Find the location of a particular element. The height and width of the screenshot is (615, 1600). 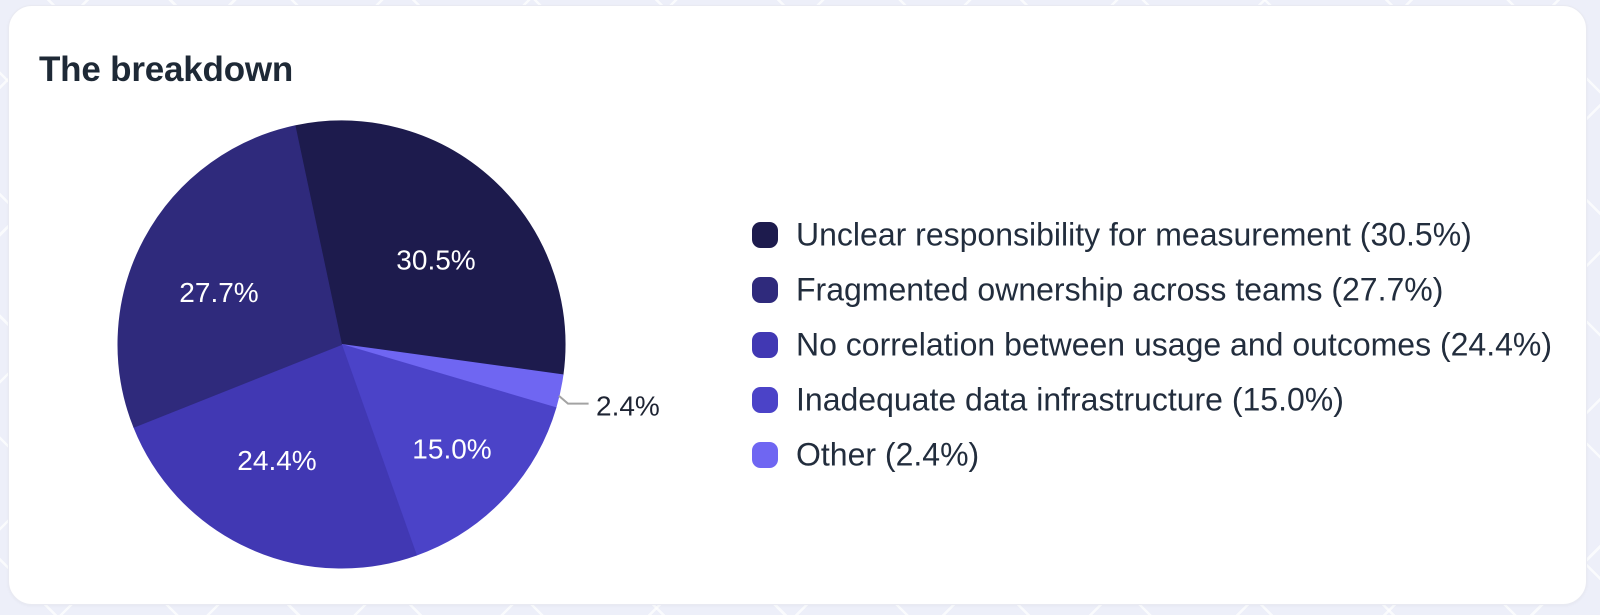

svg-text: 30.5% is located at coordinates (435, 260).